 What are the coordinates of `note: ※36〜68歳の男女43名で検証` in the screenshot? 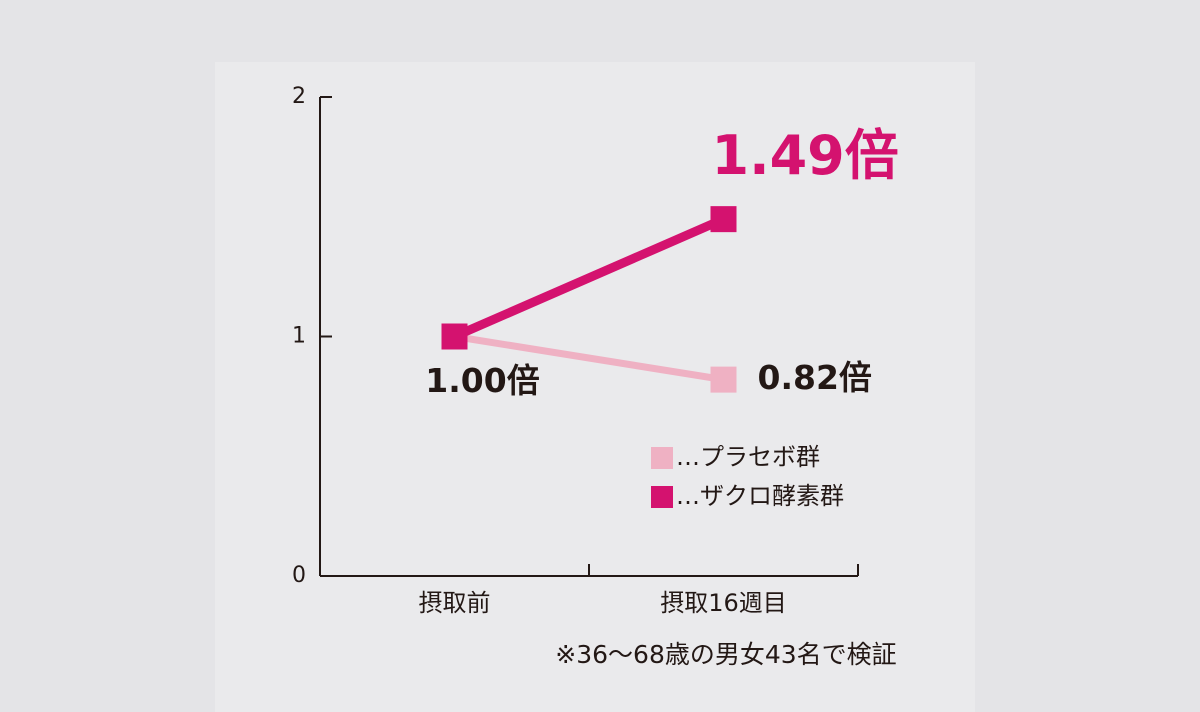 It's located at (725, 654).